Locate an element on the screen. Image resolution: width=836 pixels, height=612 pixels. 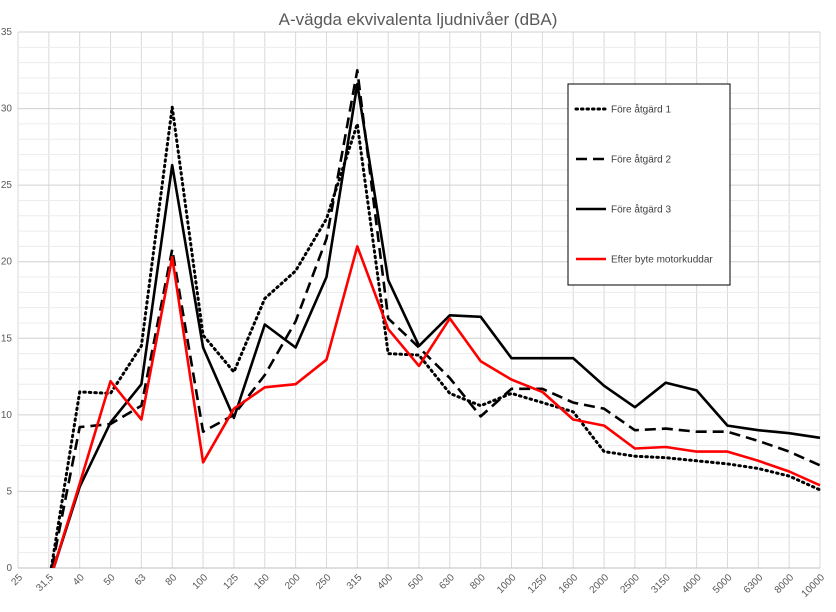
chart-title: A-vägda ekvivalenta ljudnivåer (dBA) is located at coordinates (418, 19).